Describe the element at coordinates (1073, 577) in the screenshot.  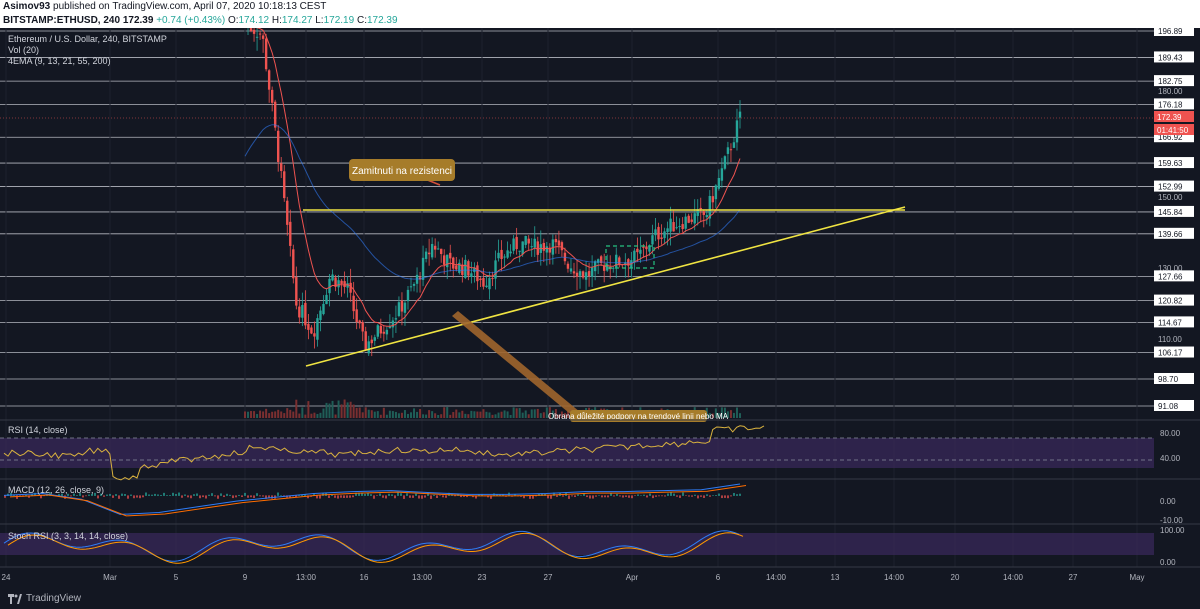
I see `time-axis-label: 27` at that location.